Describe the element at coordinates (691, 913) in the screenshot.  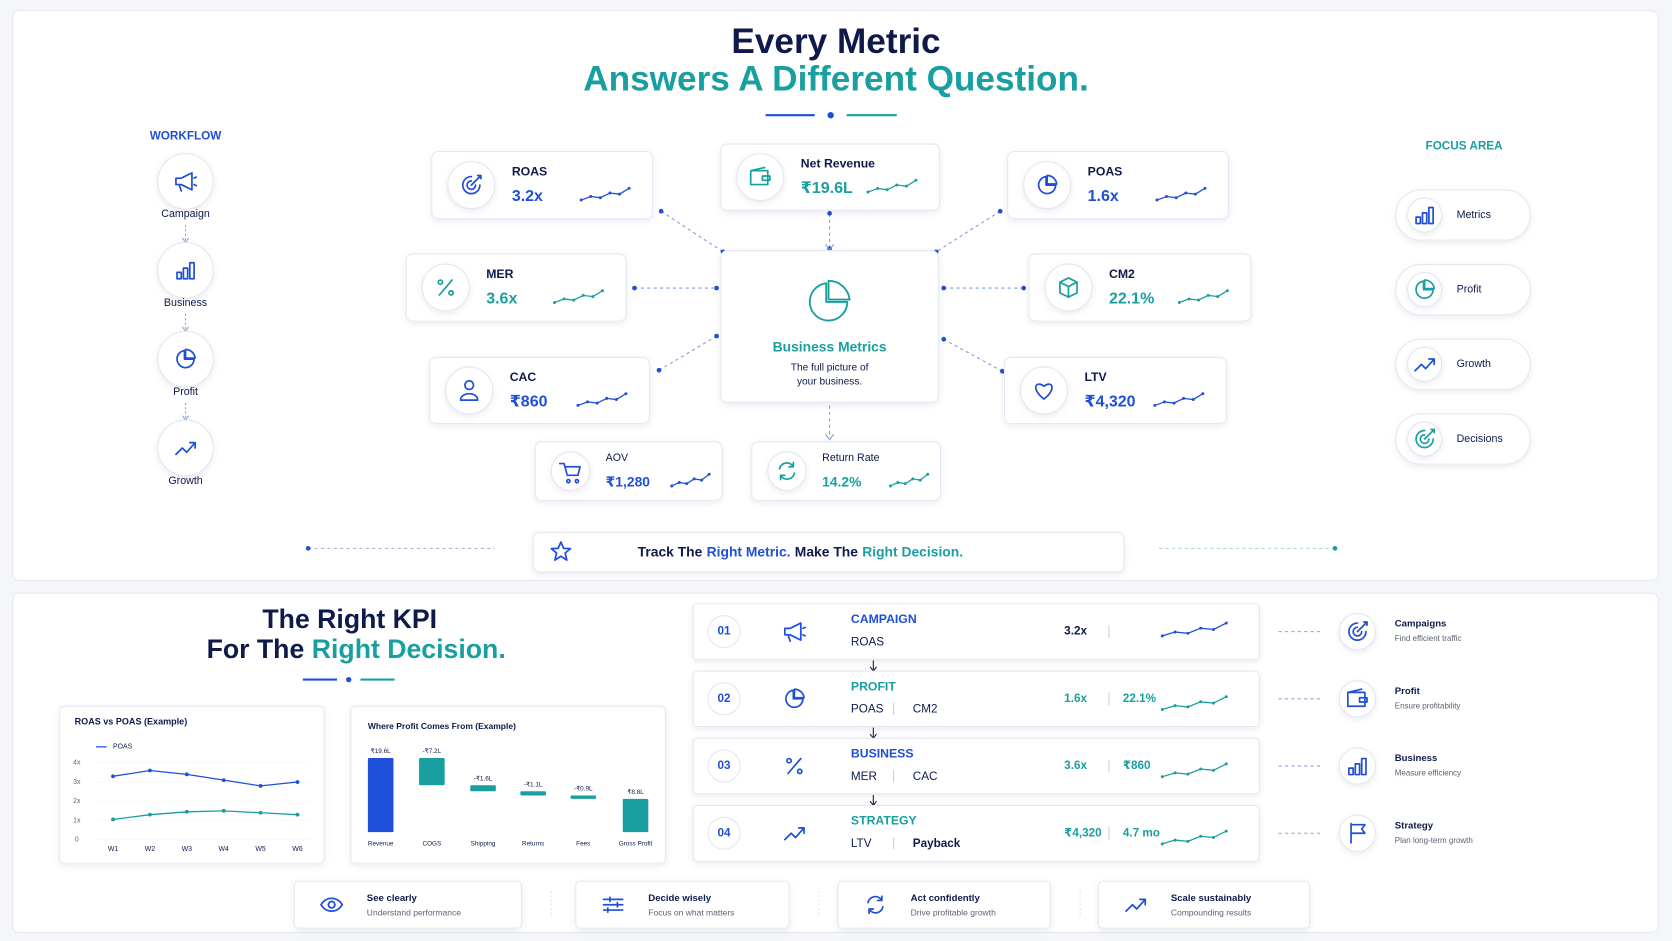
I see `footer-desc: Focus on what matters` at that location.